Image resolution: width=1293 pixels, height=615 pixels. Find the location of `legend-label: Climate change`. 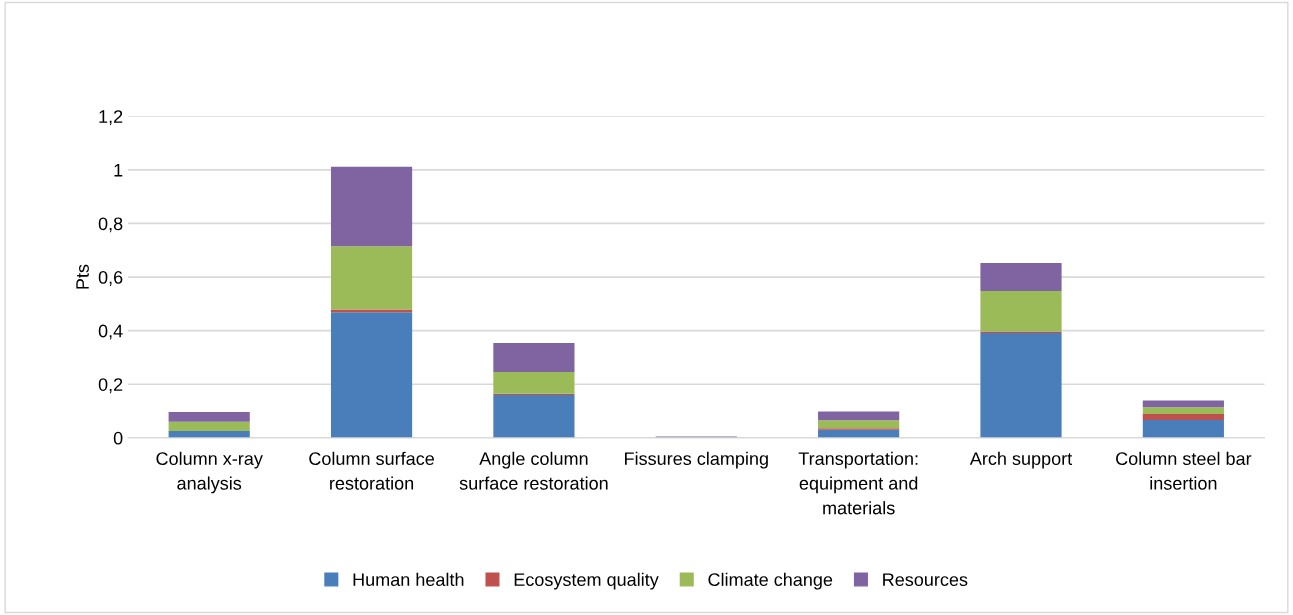

legend-label: Climate change is located at coordinates (770, 581).